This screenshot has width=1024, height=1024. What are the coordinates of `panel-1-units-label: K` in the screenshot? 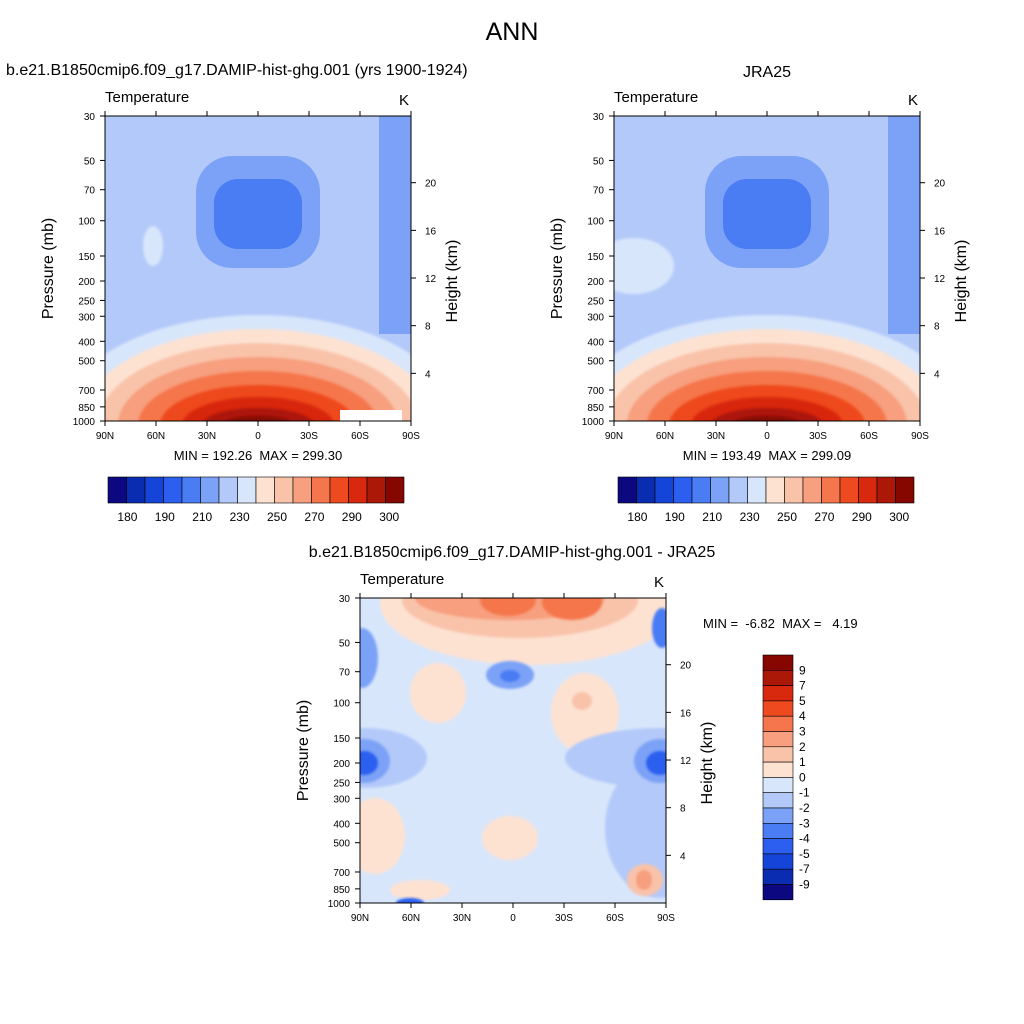 It's located at (404, 100).